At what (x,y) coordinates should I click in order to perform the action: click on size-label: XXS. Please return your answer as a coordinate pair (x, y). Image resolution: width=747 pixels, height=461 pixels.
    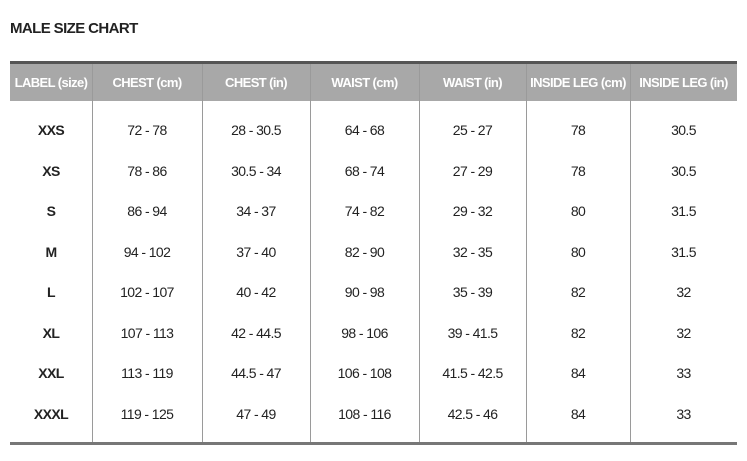
    Looking at the image, I should click on (51, 130).